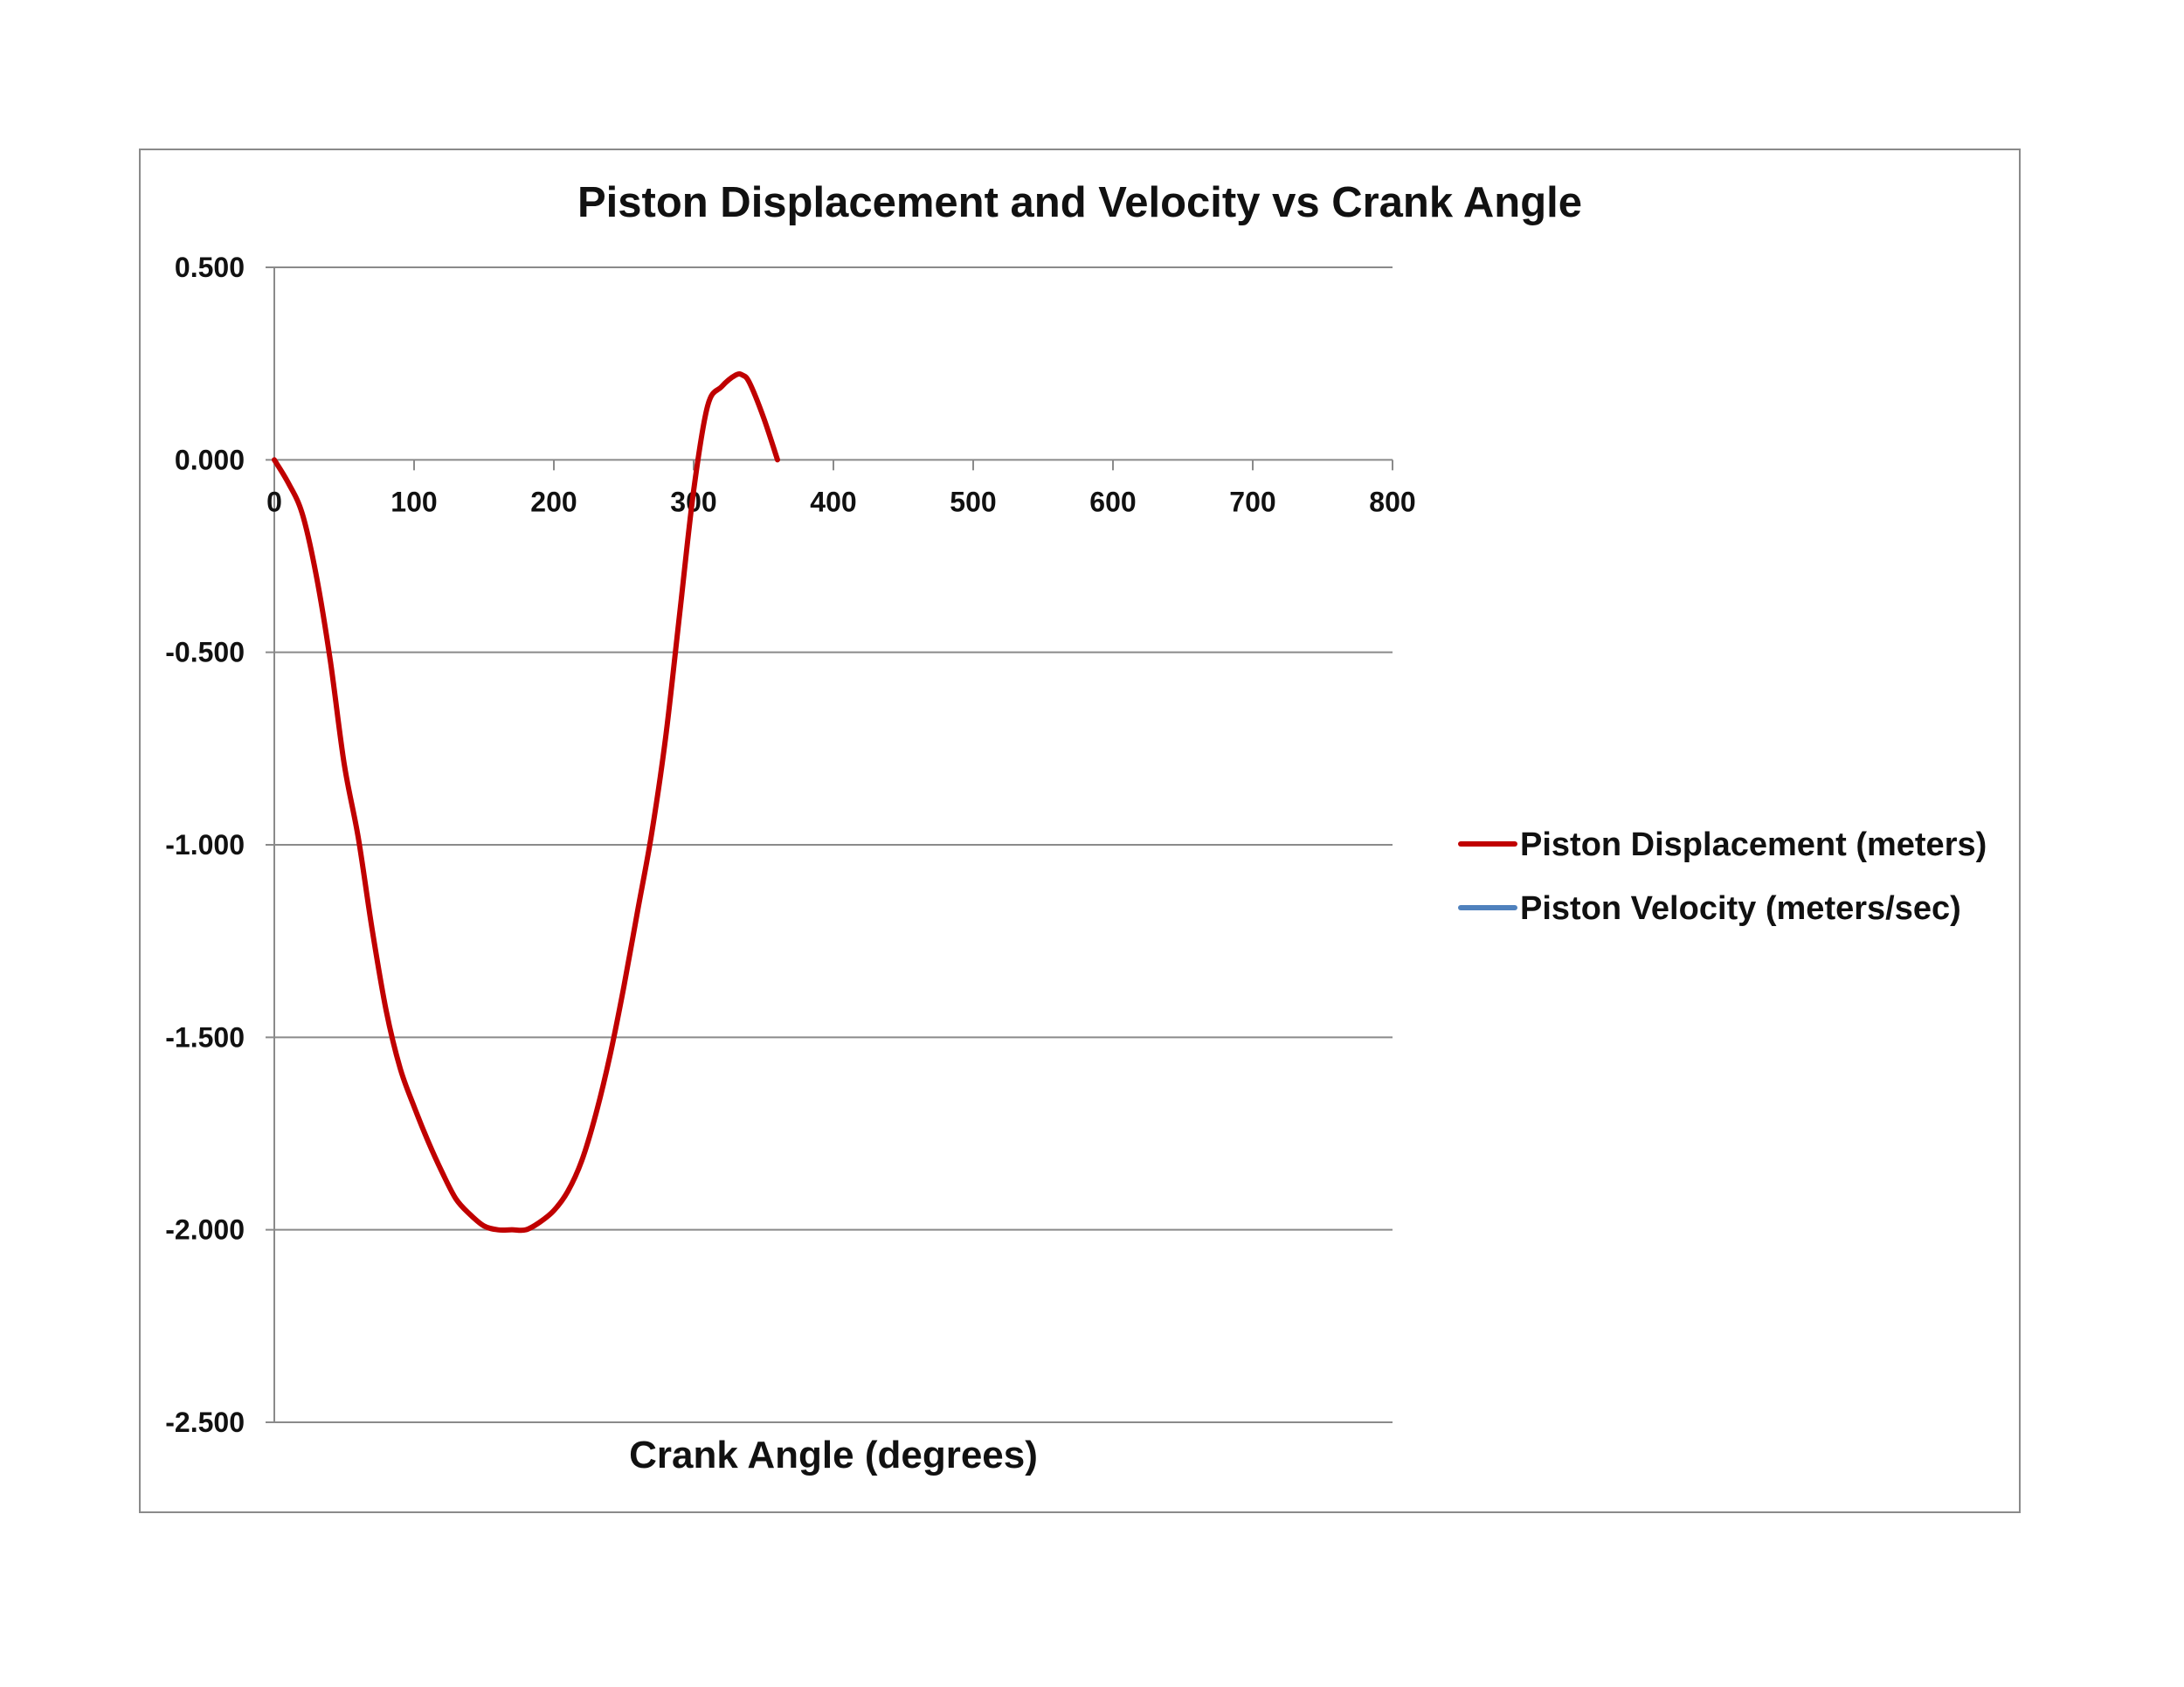  Describe the element at coordinates (1753, 844) in the screenshot. I see `legend-label-0: Piston Displacement (meters)` at that location.